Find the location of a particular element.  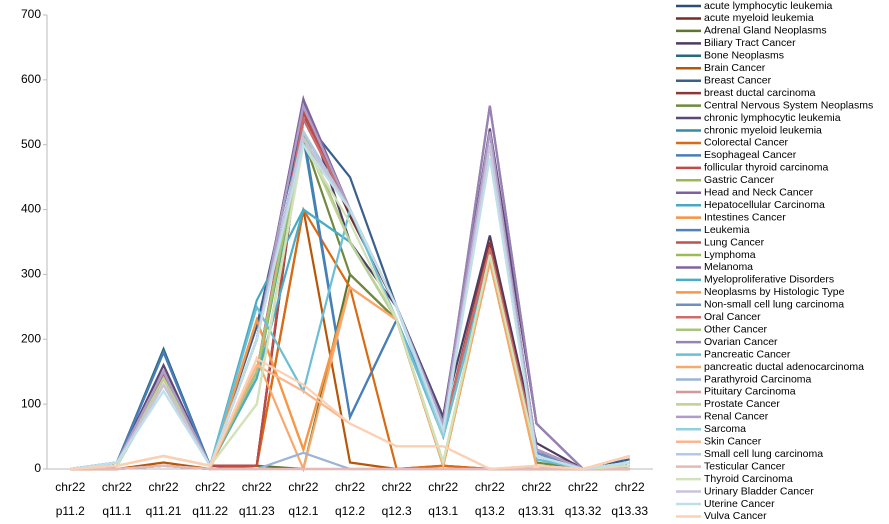

x-tick-label: chr22 q13.31 is located at coordinates (536, 499).